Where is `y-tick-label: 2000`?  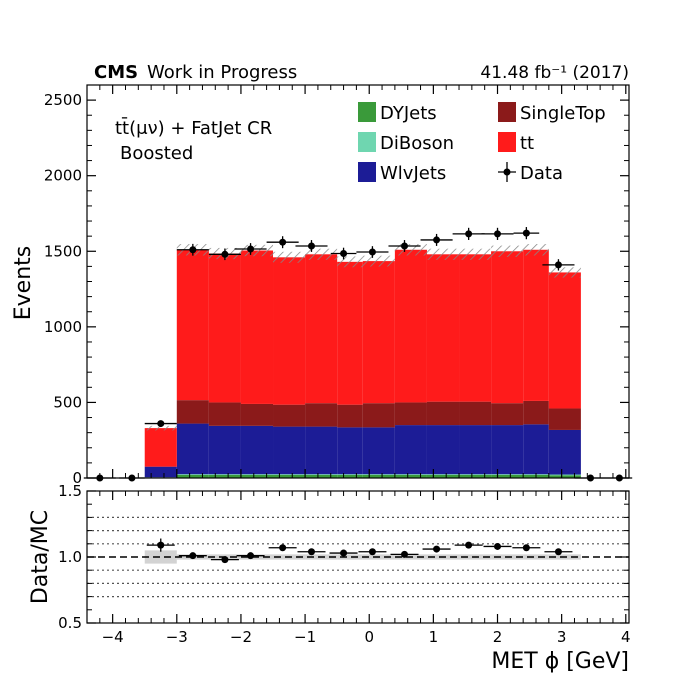 y-tick-label: 2000 is located at coordinates (63, 176).